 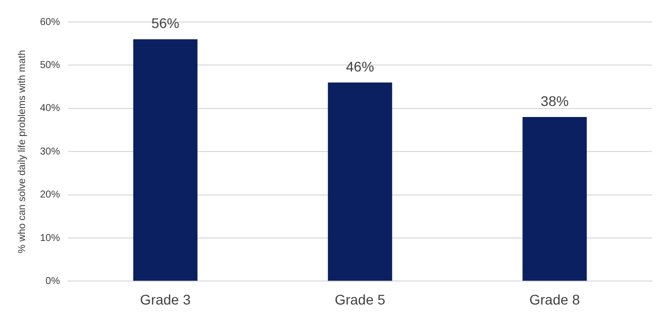 I want to click on y-tick-label: 20%, so click(x=50, y=195).